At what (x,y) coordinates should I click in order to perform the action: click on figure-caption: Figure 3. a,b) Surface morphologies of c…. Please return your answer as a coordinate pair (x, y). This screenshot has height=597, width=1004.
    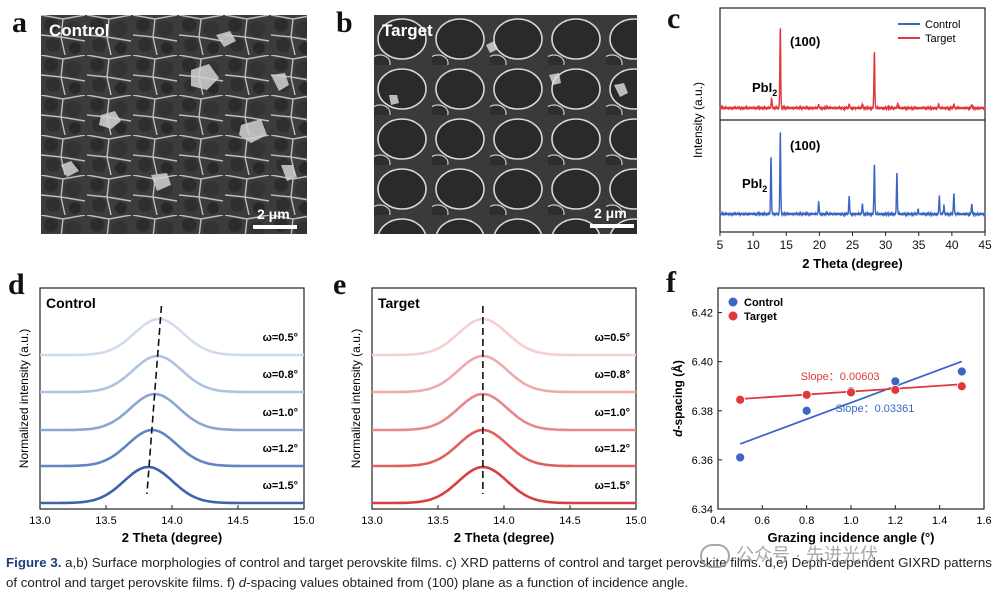
    Looking at the image, I should click on (504, 573).